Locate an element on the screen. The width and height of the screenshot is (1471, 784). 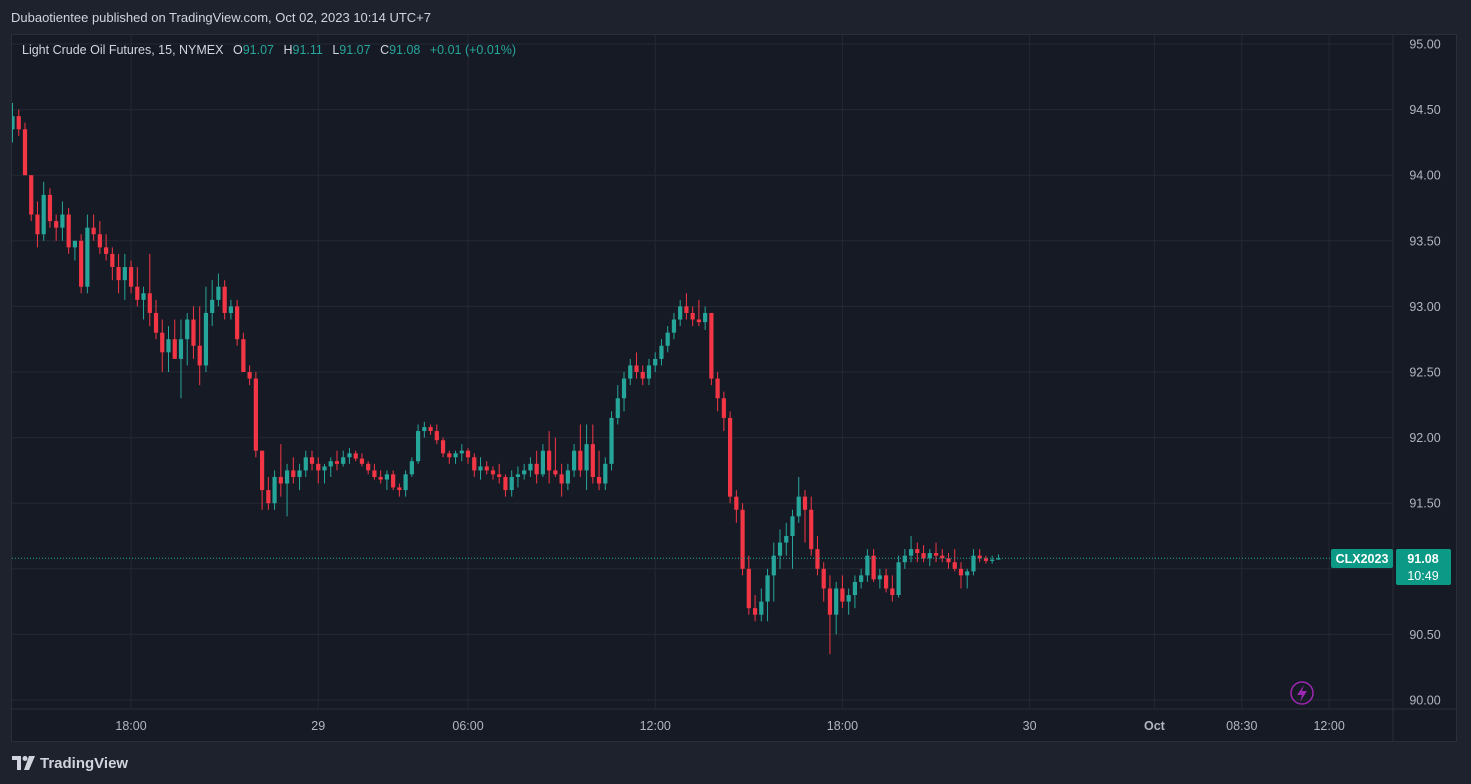
open-label: O is located at coordinates (237, 50).